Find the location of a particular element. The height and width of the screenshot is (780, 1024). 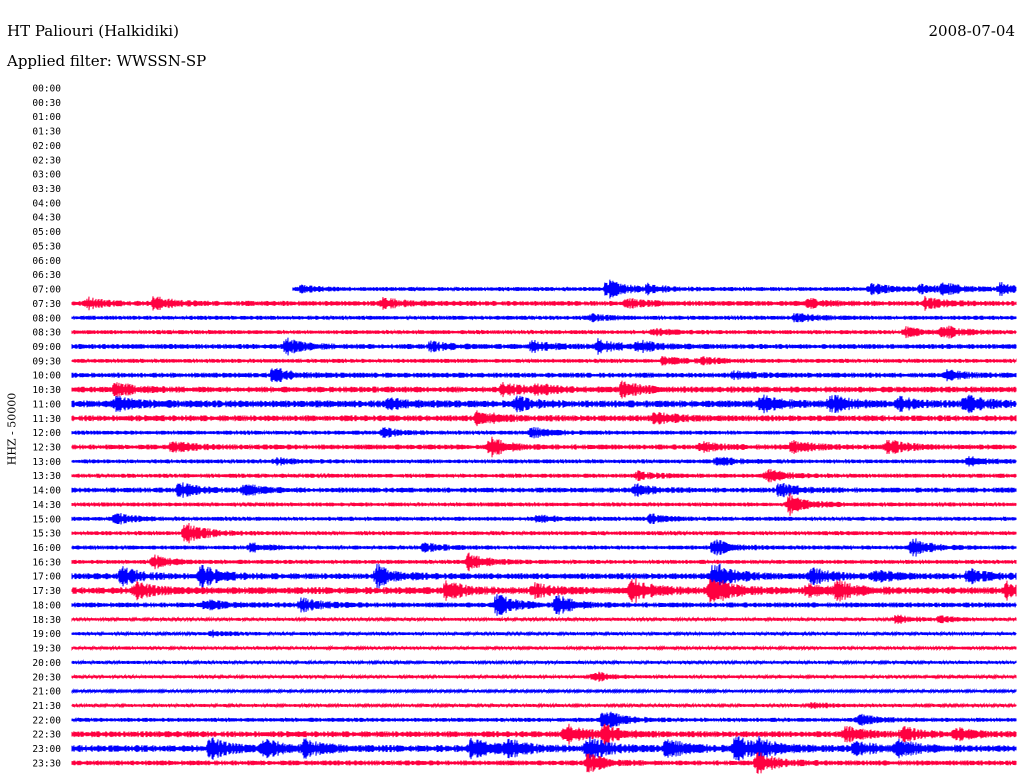

time-tick-label: 00:00 is located at coordinates (46, 89).